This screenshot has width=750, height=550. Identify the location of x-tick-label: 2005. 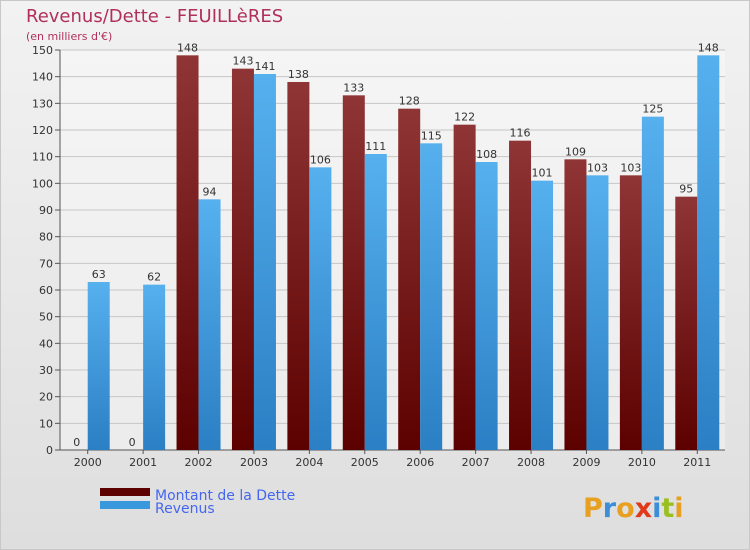
(365, 462).